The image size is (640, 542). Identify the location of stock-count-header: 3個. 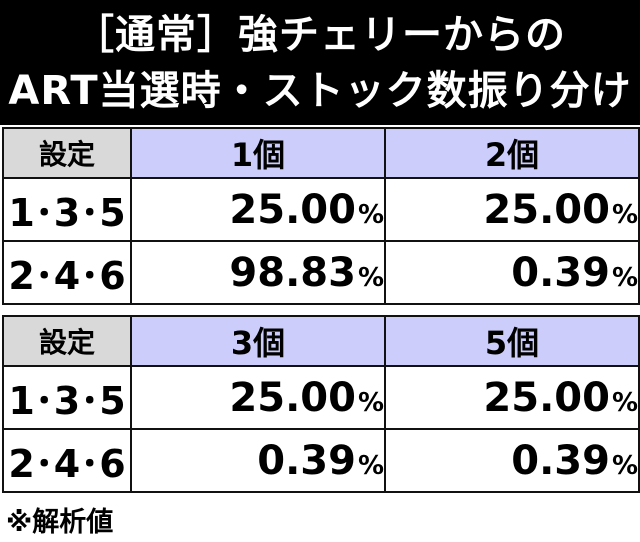
(258, 341).